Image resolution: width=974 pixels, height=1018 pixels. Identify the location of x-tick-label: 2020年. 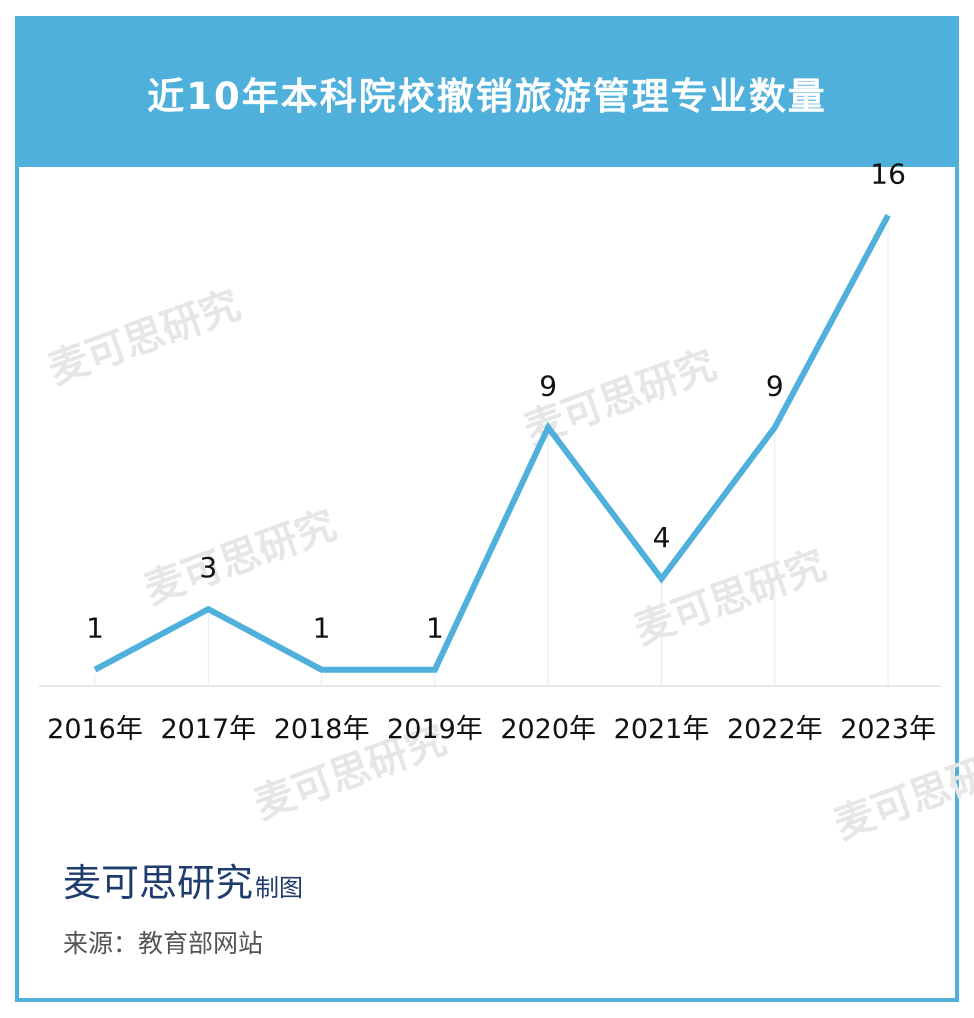
(548, 729).